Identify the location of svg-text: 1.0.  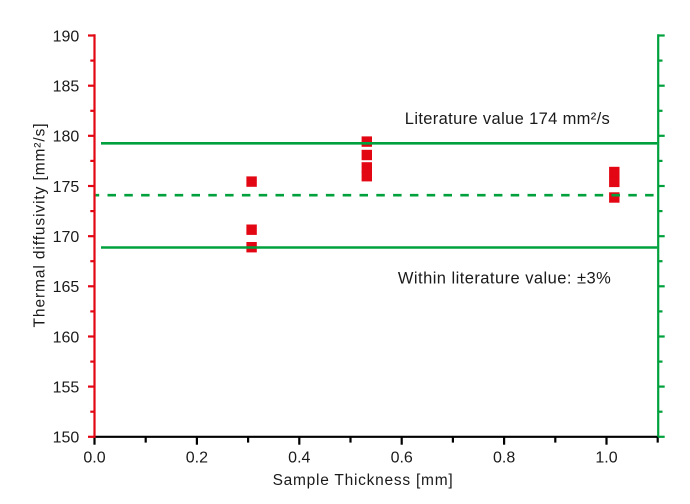
(606, 458).